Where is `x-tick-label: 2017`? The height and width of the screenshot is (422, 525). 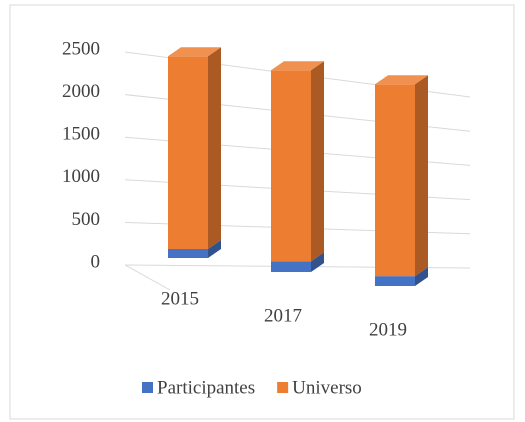 x-tick-label: 2017 is located at coordinates (283, 315).